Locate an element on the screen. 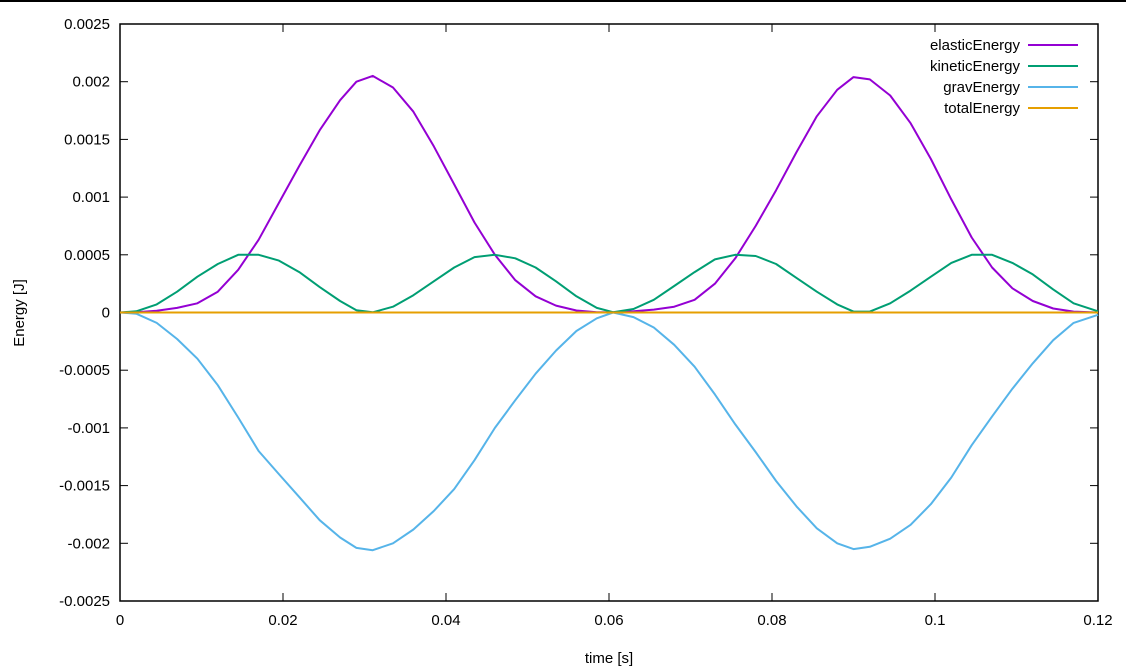  y-tick-label: 0.0015 is located at coordinates (87, 139).